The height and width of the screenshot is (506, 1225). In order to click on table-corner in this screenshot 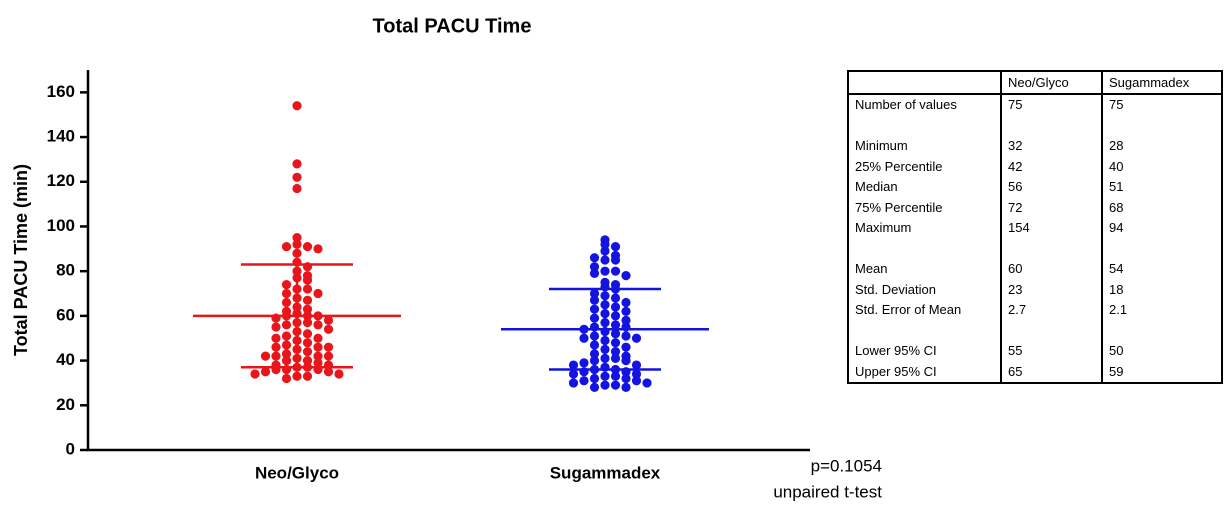, I will do `click(924, 83)`.